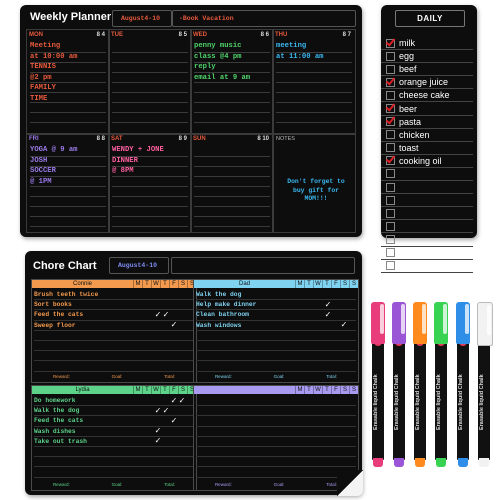 This screenshot has width=500, height=500. What do you see at coordinates (407, 56) in the screenshot?
I see `daily-item-text: egg` at bounding box center [407, 56].